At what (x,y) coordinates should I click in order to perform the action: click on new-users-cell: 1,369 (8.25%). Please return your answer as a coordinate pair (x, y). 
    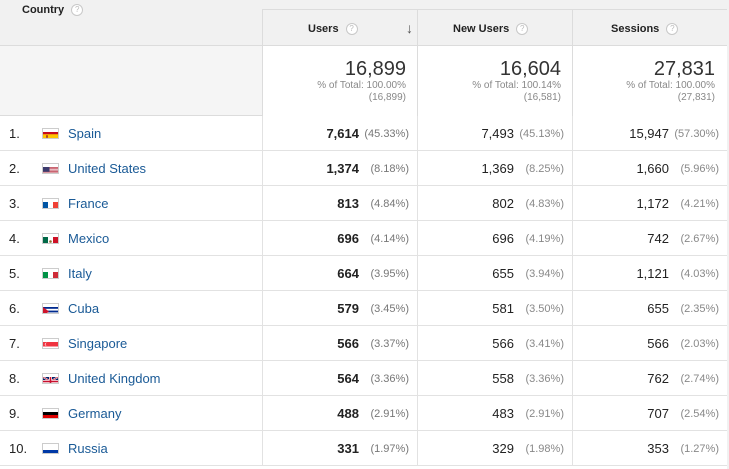
    Looking at the image, I should click on (494, 168).